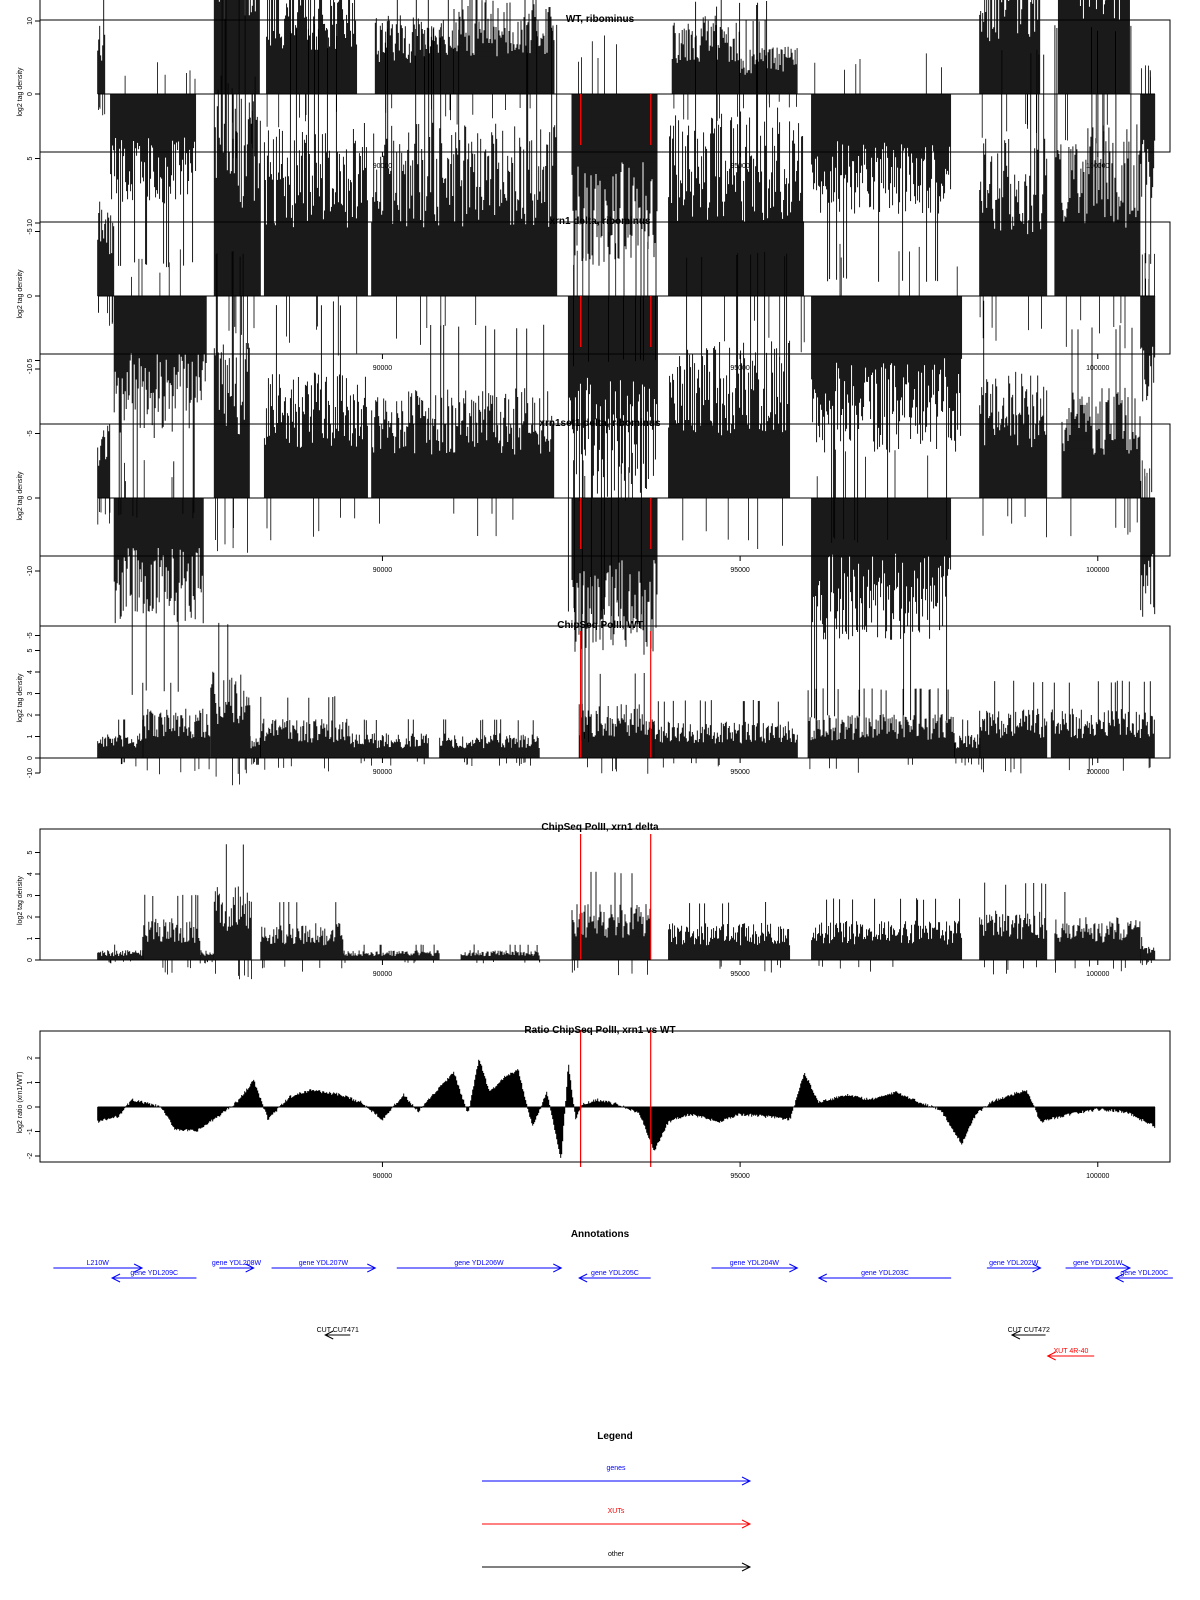 This screenshot has height=1600, width=1200. I want to click on feature-label: gene YDL208W, so click(237, 1263).